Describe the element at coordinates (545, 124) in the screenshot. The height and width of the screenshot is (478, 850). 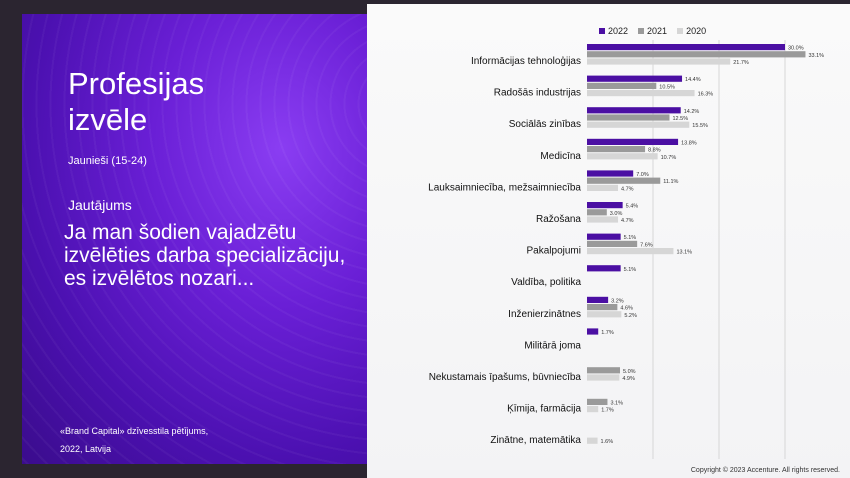
I see `category-label: Sociālās zinības` at that location.